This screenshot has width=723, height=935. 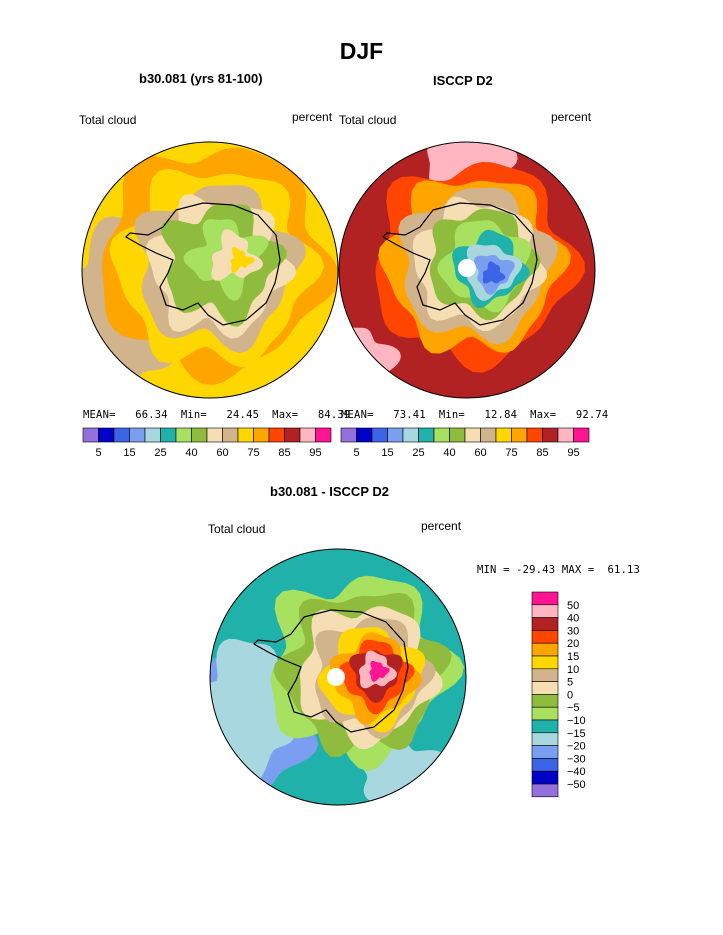 I want to click on panel3-border, so click(x=338, y=677).